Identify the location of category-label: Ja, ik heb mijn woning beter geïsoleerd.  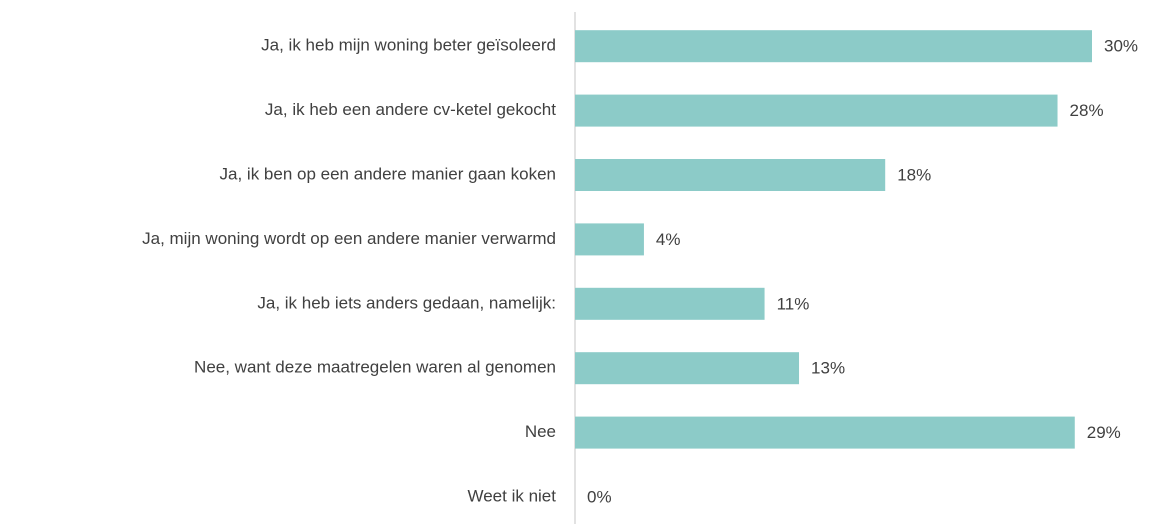
(408, 45).